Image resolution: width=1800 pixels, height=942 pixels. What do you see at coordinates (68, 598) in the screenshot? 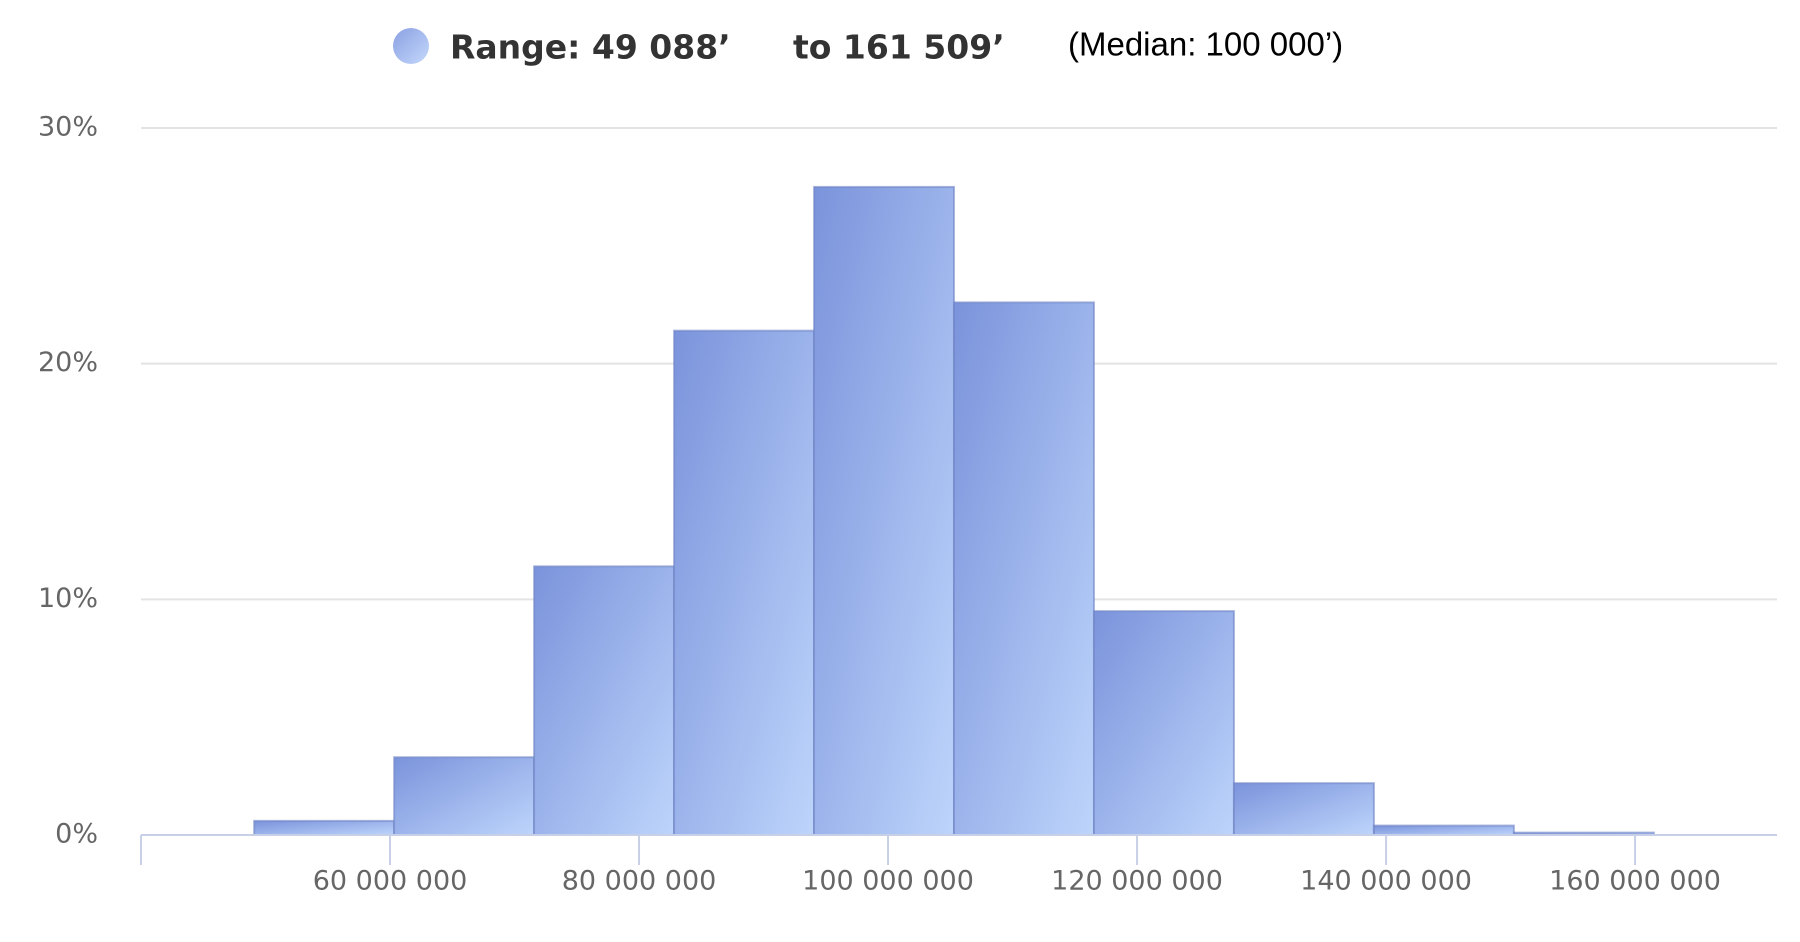
I see `y-tick-label: 10%` at bounding box center [68, 598].